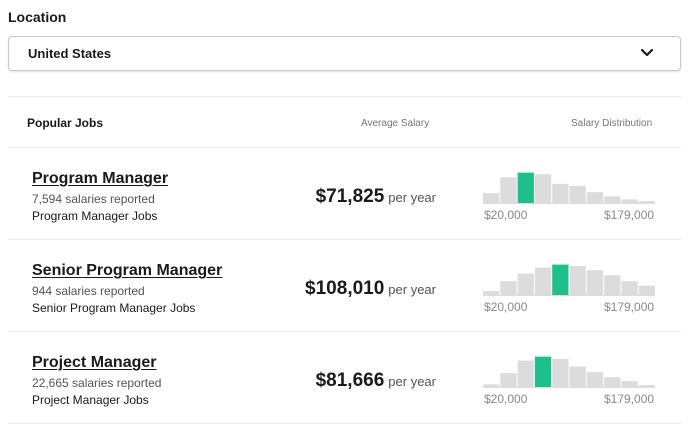  I want to click on header-popular-jobs: Popular Jobs, so click(65, 123).